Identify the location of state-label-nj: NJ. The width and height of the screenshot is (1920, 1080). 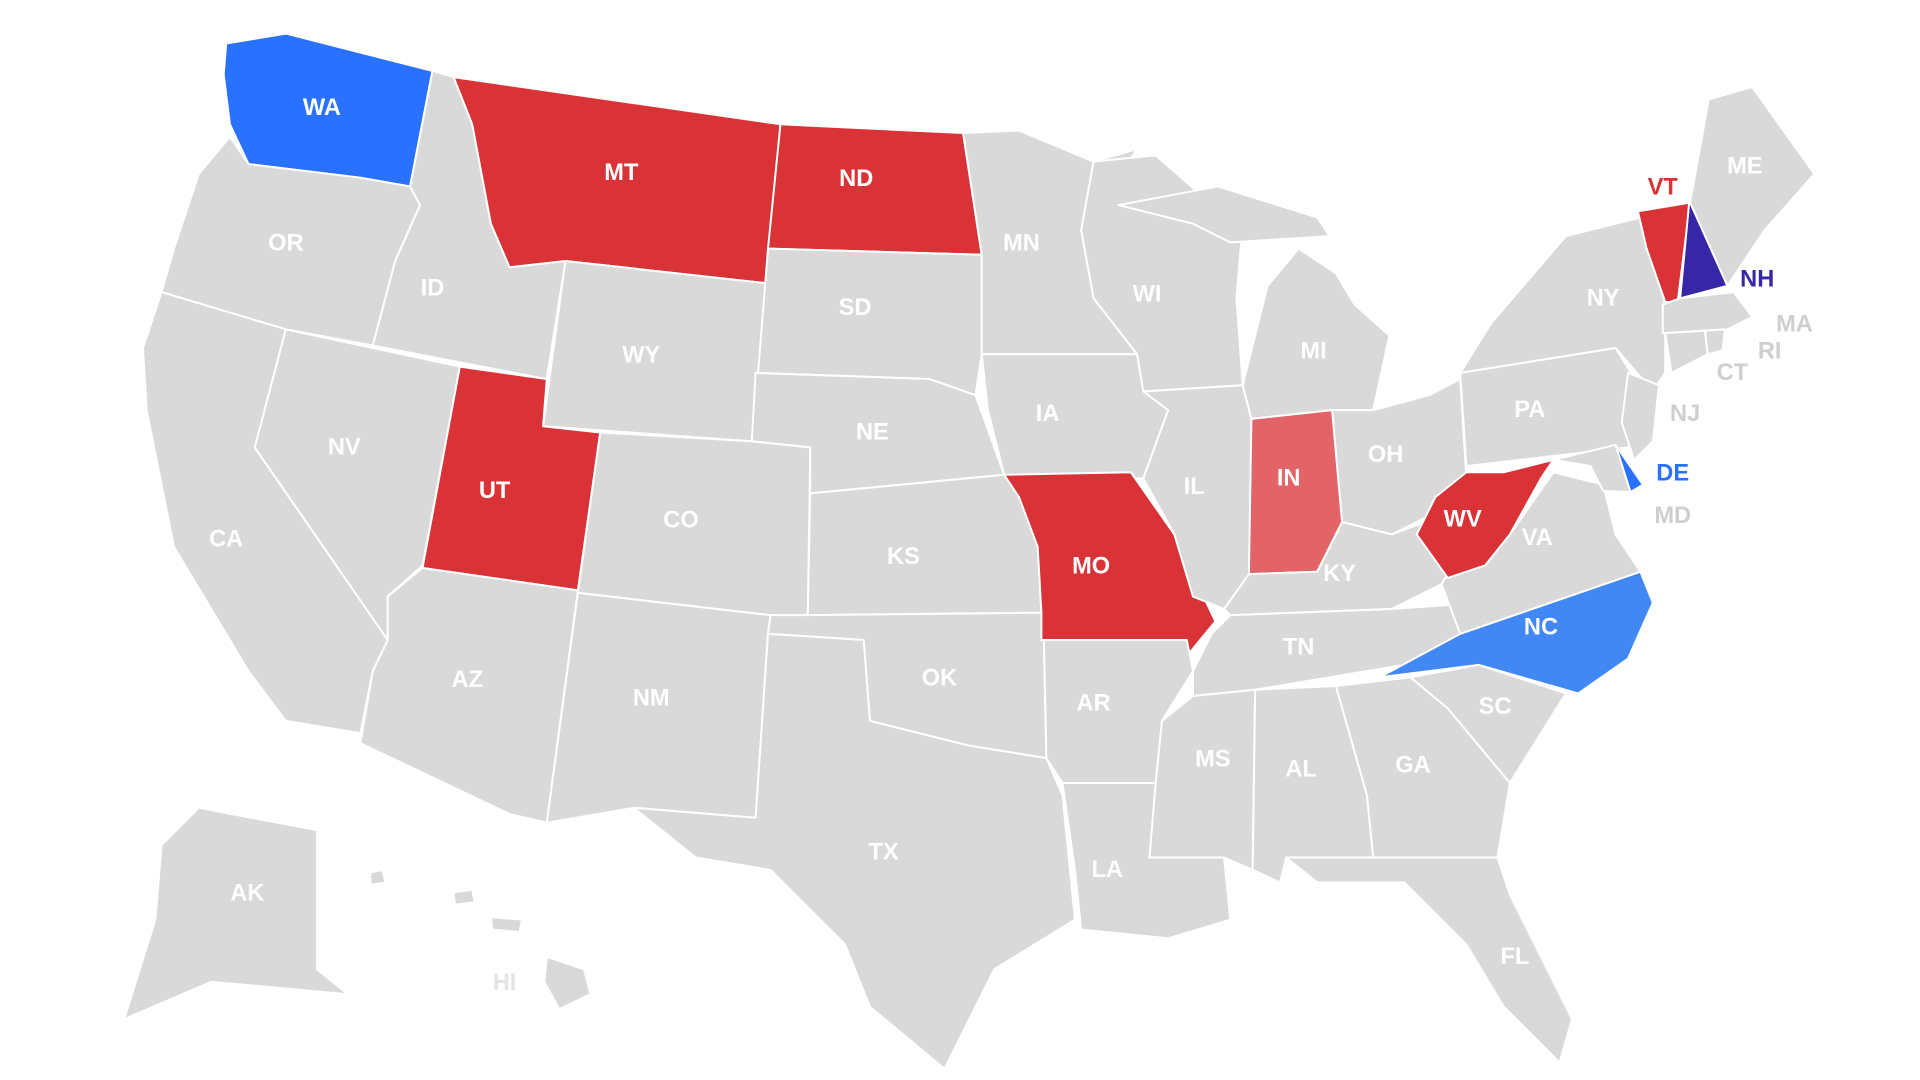
(1685, 414).